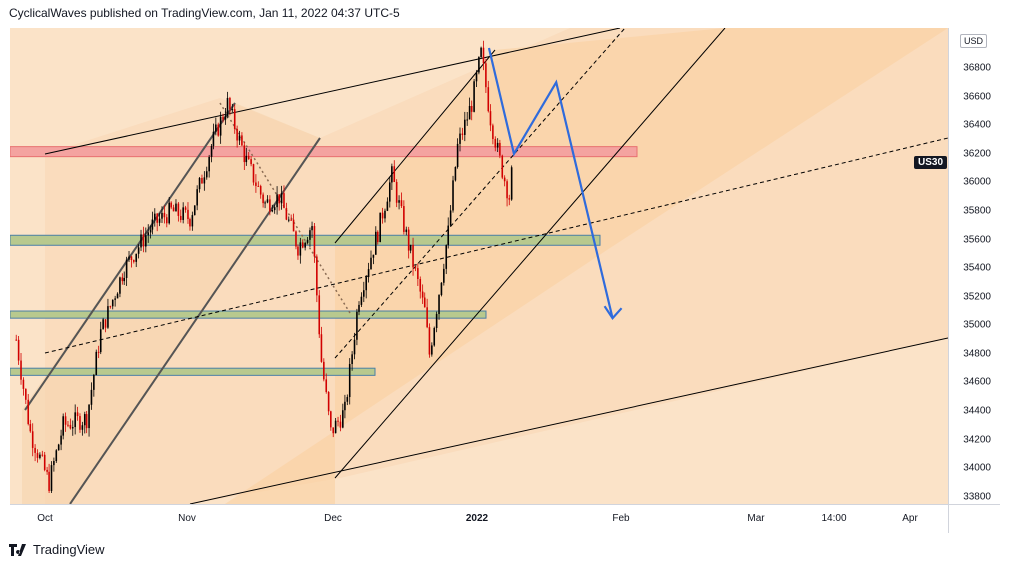 The width and height of the screenshot is (1009, 568). What do you see at coordinates (479, 518) in the screenshot?
I see `time-axis: Oct Nov Dec 2022 Feb Mar 14:00 Apr` at bounding box center [479, 518].